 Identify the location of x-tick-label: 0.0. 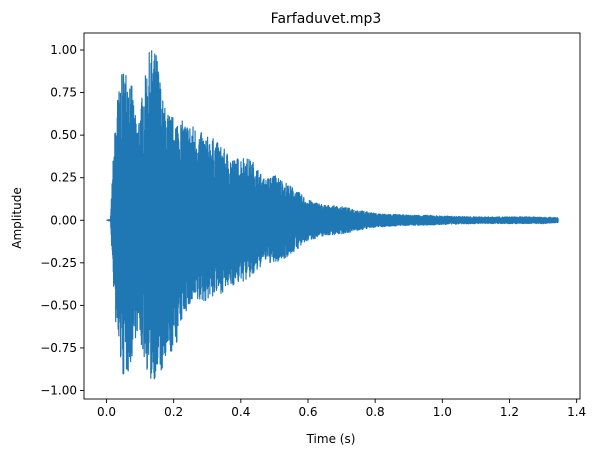
(106, 412).